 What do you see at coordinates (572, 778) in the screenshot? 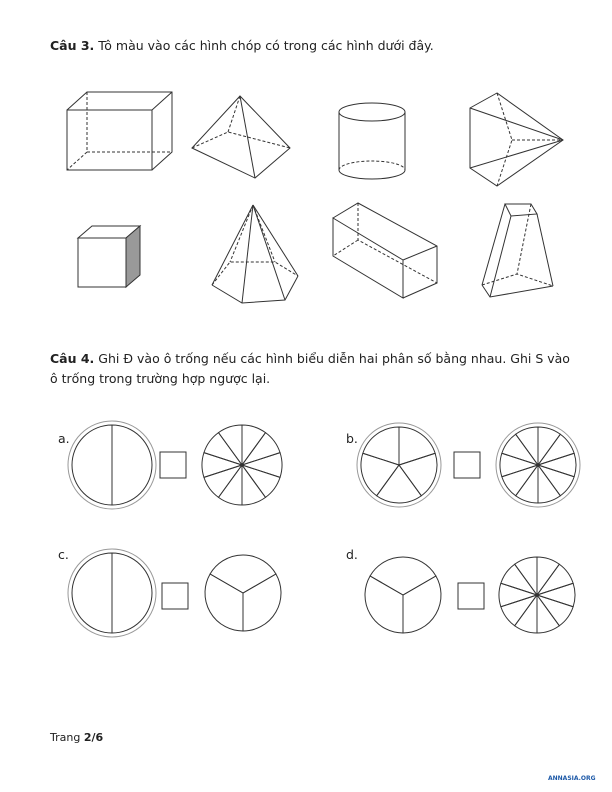
I see `logo-text: ANNASIA.ORG` at bounding box center [572, 778].